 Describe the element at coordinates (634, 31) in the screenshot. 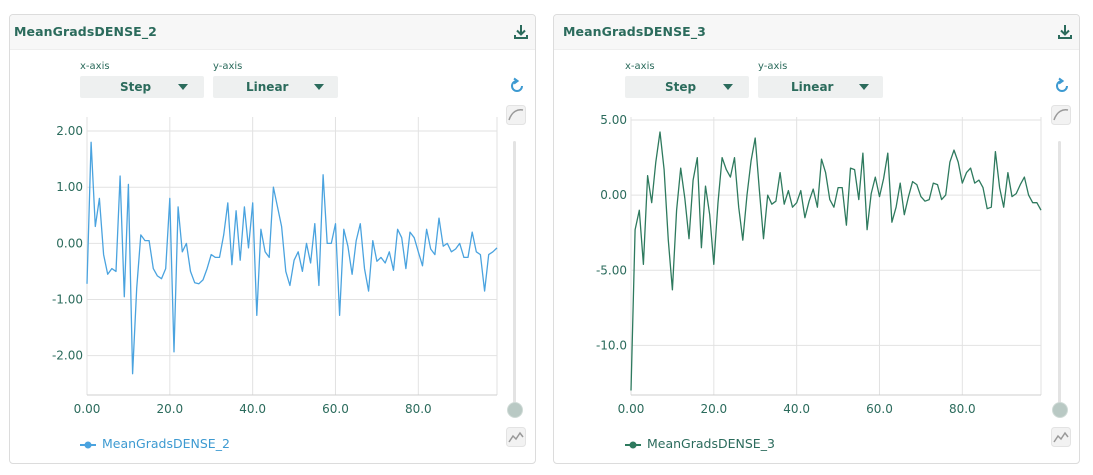

I see `card-title: MeanGradsDENSE_3` at that location.